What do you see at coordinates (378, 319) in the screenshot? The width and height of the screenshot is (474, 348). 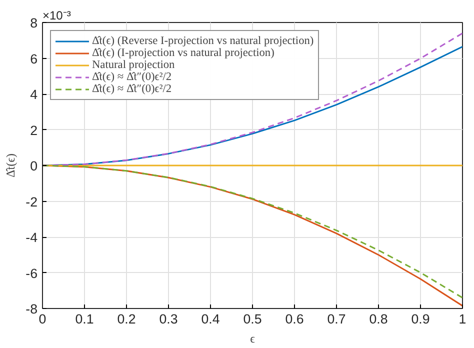 I see `x-tick-label: 0.8` at bounding box center [378, 319].